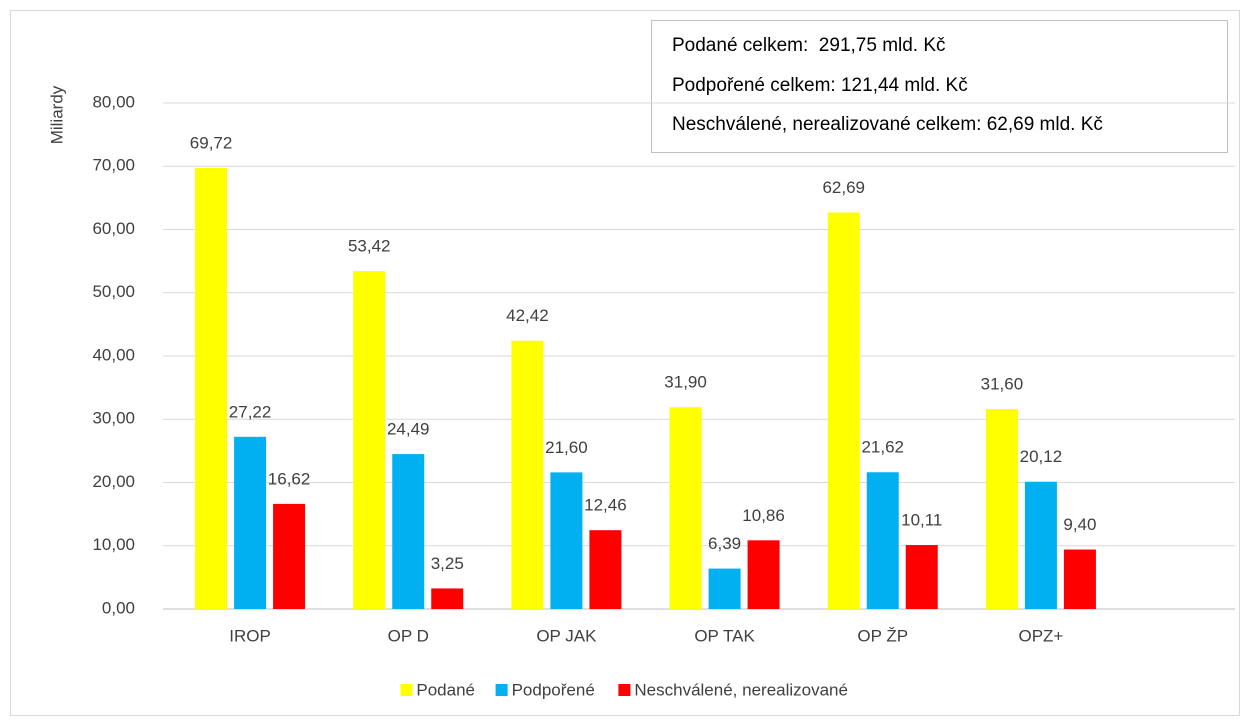 The image size is (1250, 726). I want to click on y-tick-label: 10,00, so click(113, 544).